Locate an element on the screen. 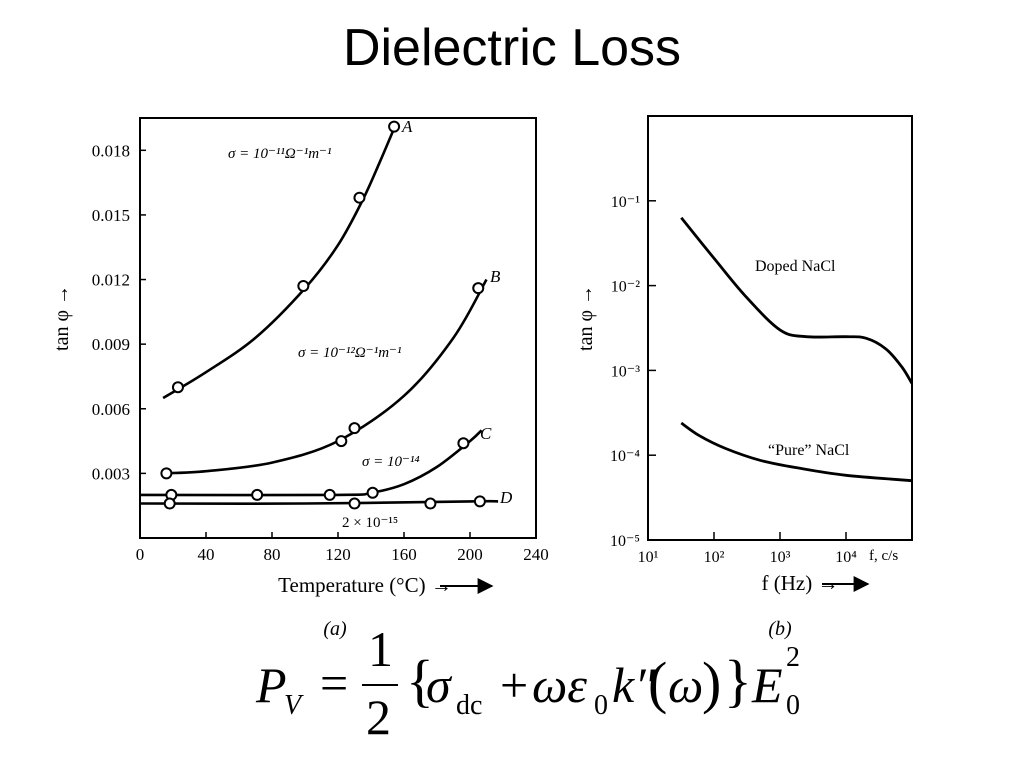 The width and height of the screenshot is (1024, 768). a-x-tick-label: 40 is located at coordinates (206, 554).